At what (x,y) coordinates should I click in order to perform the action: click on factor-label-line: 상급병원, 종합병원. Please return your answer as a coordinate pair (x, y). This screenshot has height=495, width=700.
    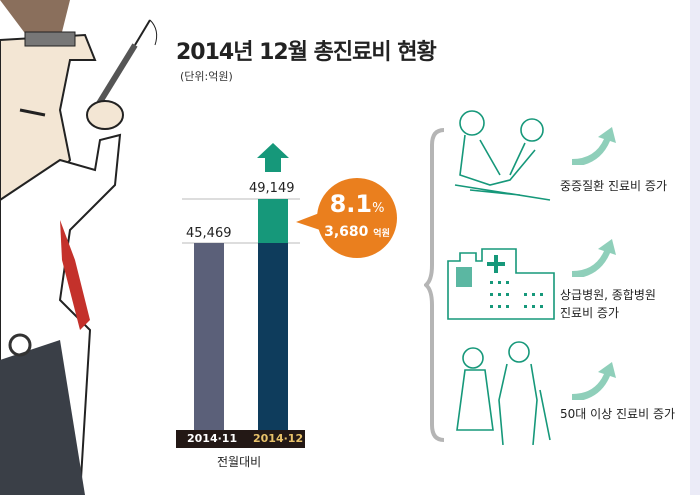
    Looking at the image, I should click on (608, 295).